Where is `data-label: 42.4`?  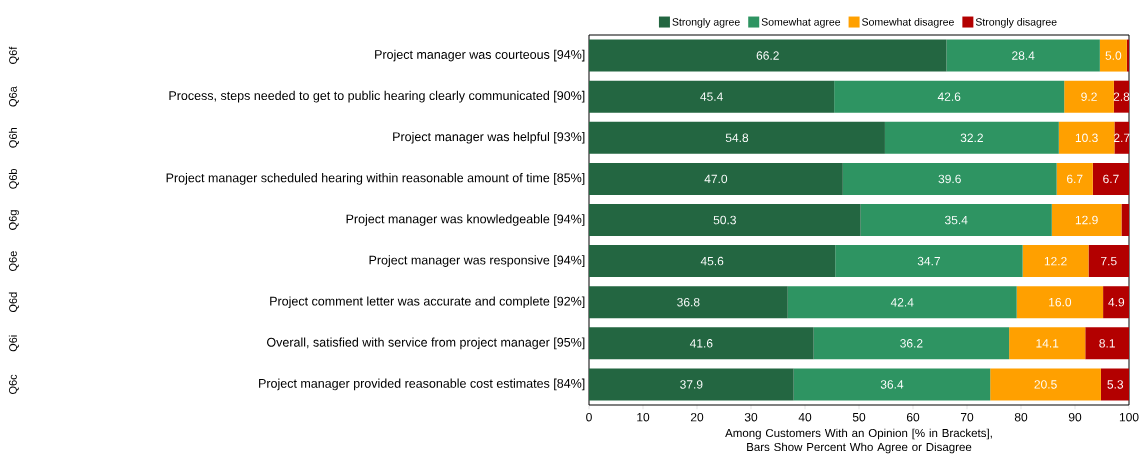 data-label: 42.4 is located at coordinates (902, 302).